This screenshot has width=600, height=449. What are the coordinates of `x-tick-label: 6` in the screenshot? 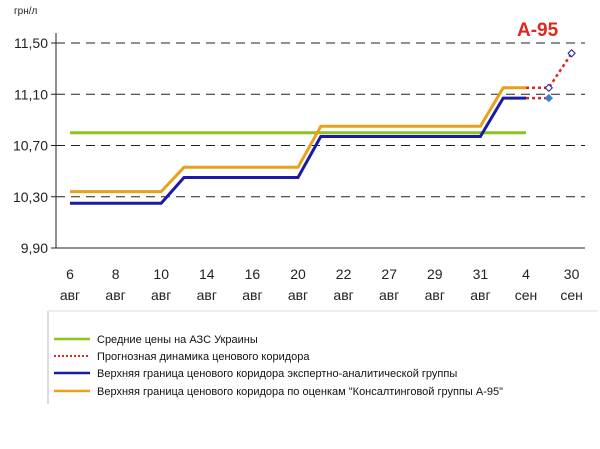 It's located at (70, 274).